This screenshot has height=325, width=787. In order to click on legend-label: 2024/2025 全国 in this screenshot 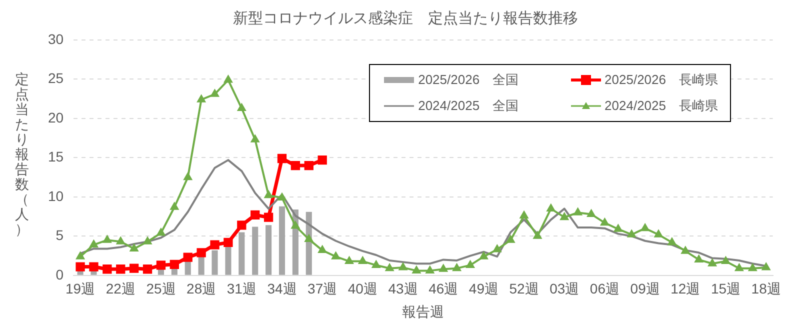, I will do `click(468, 106)`.